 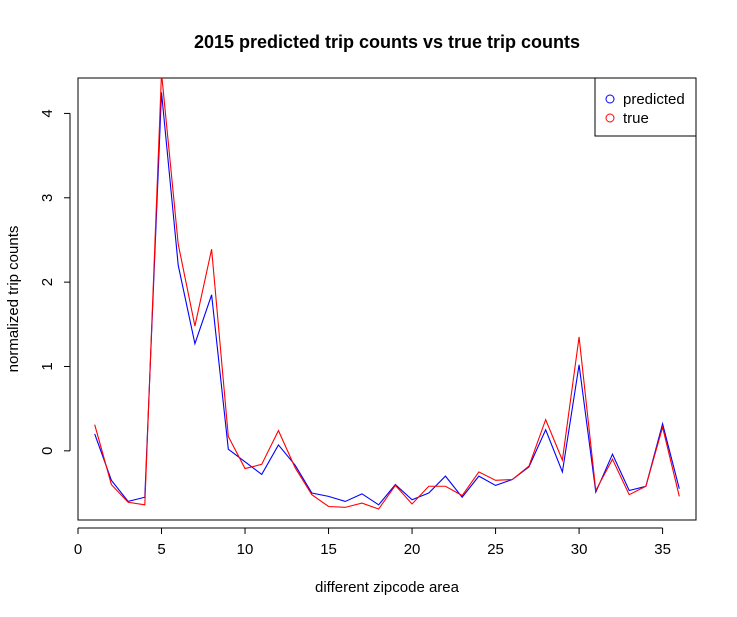 What do you see at coordinates (579, 549) in the screenshot?
I see `x-tick-label: 30` at bounding box center [579, 549].